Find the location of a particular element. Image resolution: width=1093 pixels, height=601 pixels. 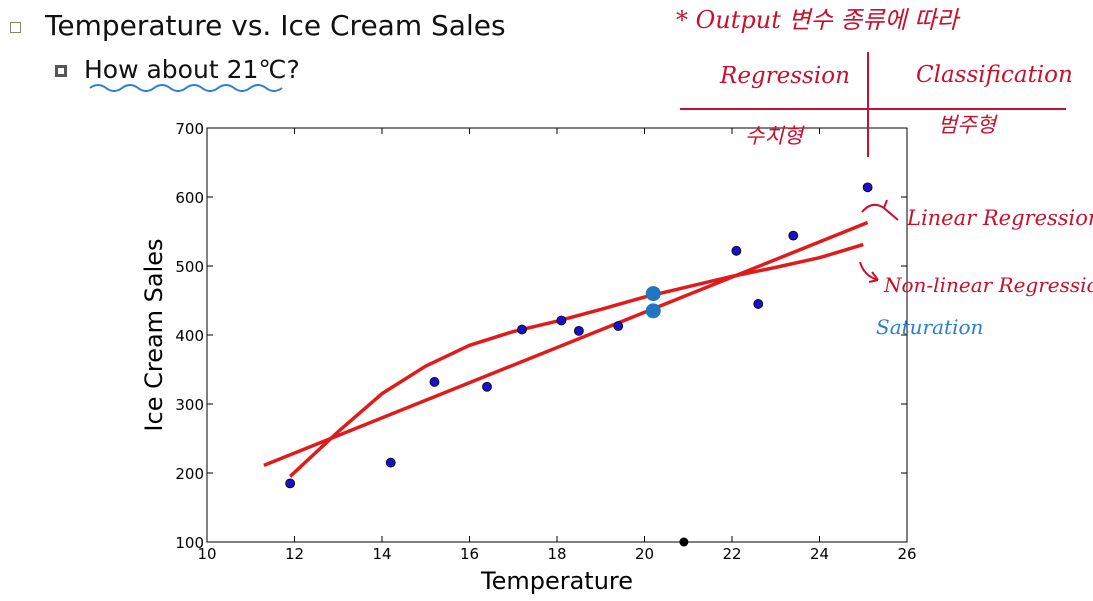

question-underline is located at coordinates (186, 88).